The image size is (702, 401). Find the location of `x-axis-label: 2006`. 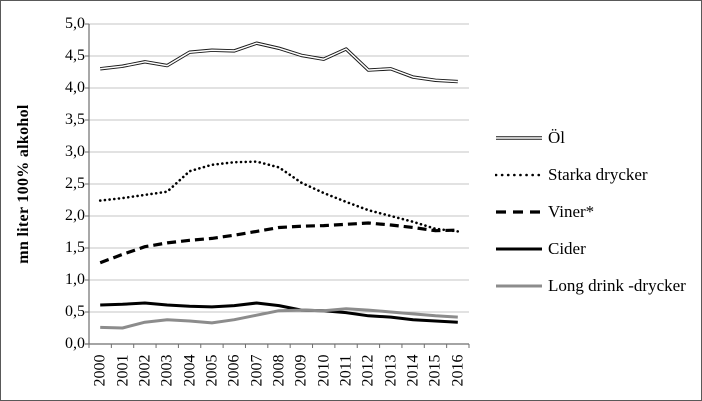

x-axis-label: 2006 is located at coordinates (234, 370).